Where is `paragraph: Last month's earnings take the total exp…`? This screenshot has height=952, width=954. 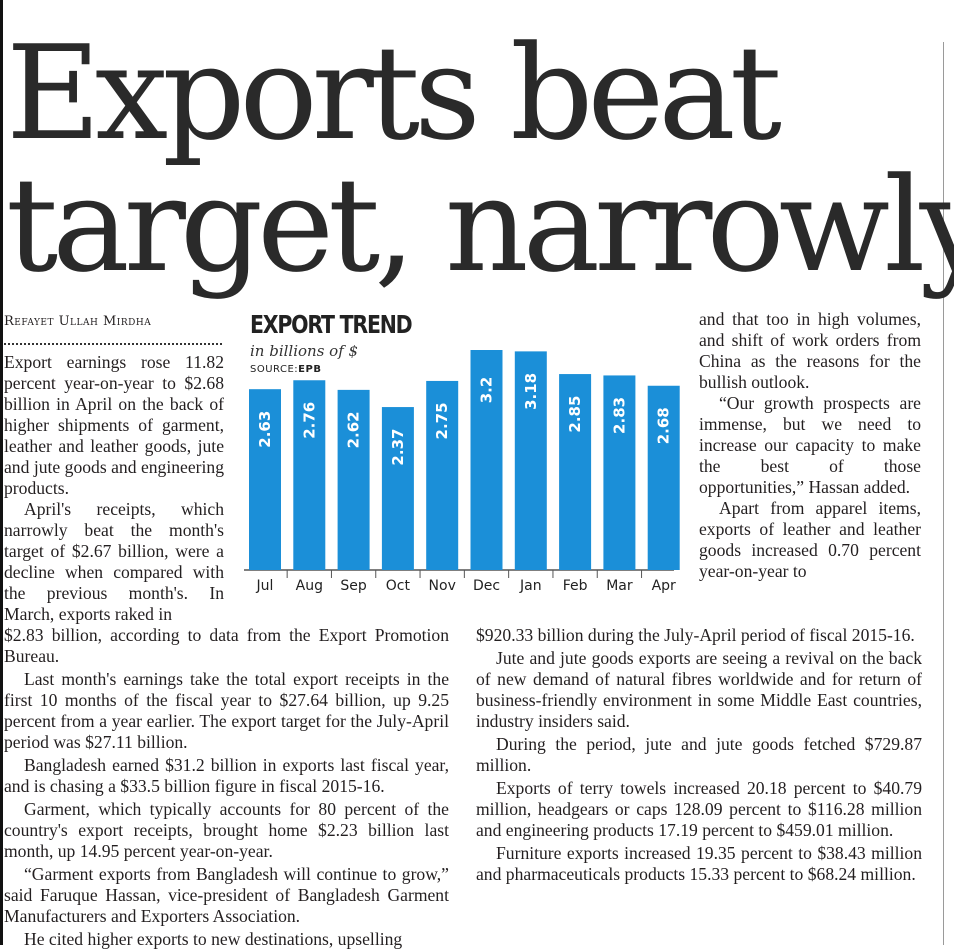 paragraph: Last month's earnings take the total exp… is located at coordinates (226, 710).